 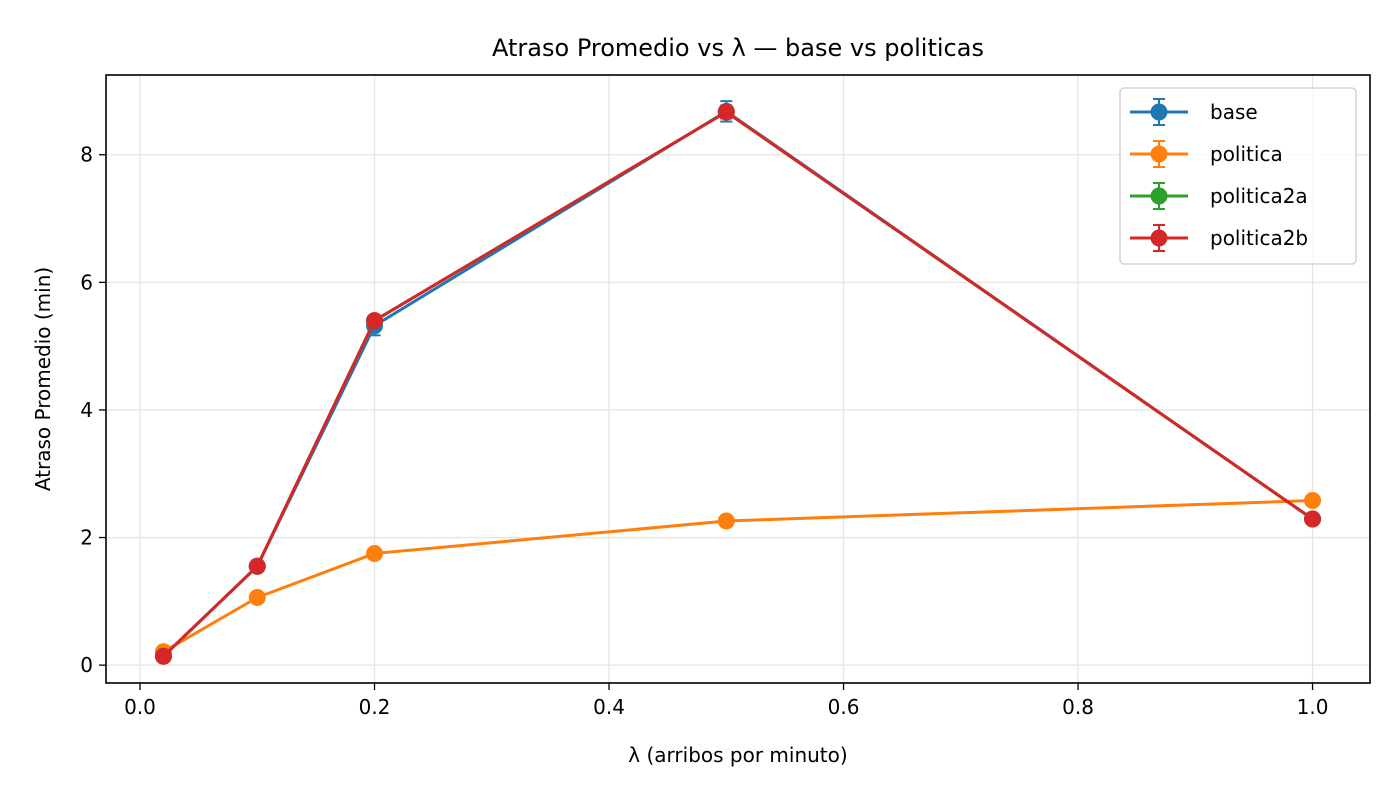 I want to click on x-axis: 0.0 0.2 0.4 0.6 0.8 1.0, so click(x=726, y=701).